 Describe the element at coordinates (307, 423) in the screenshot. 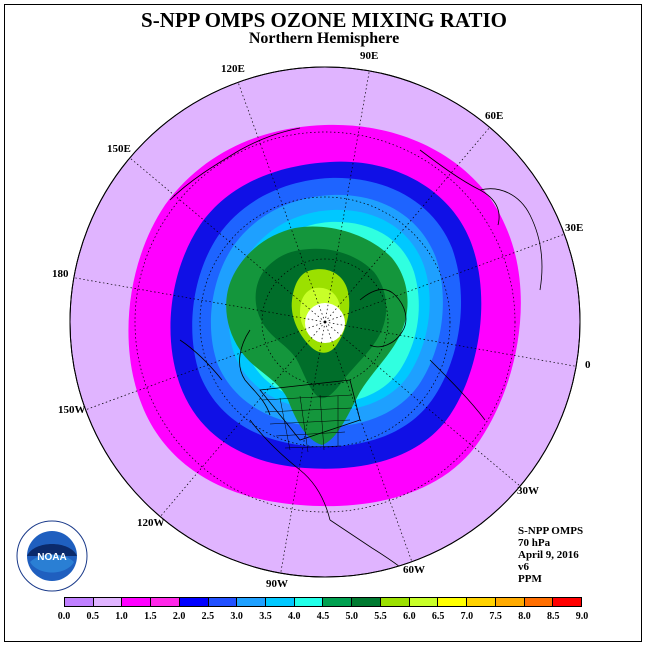

I see `us-boundaries` at that location.